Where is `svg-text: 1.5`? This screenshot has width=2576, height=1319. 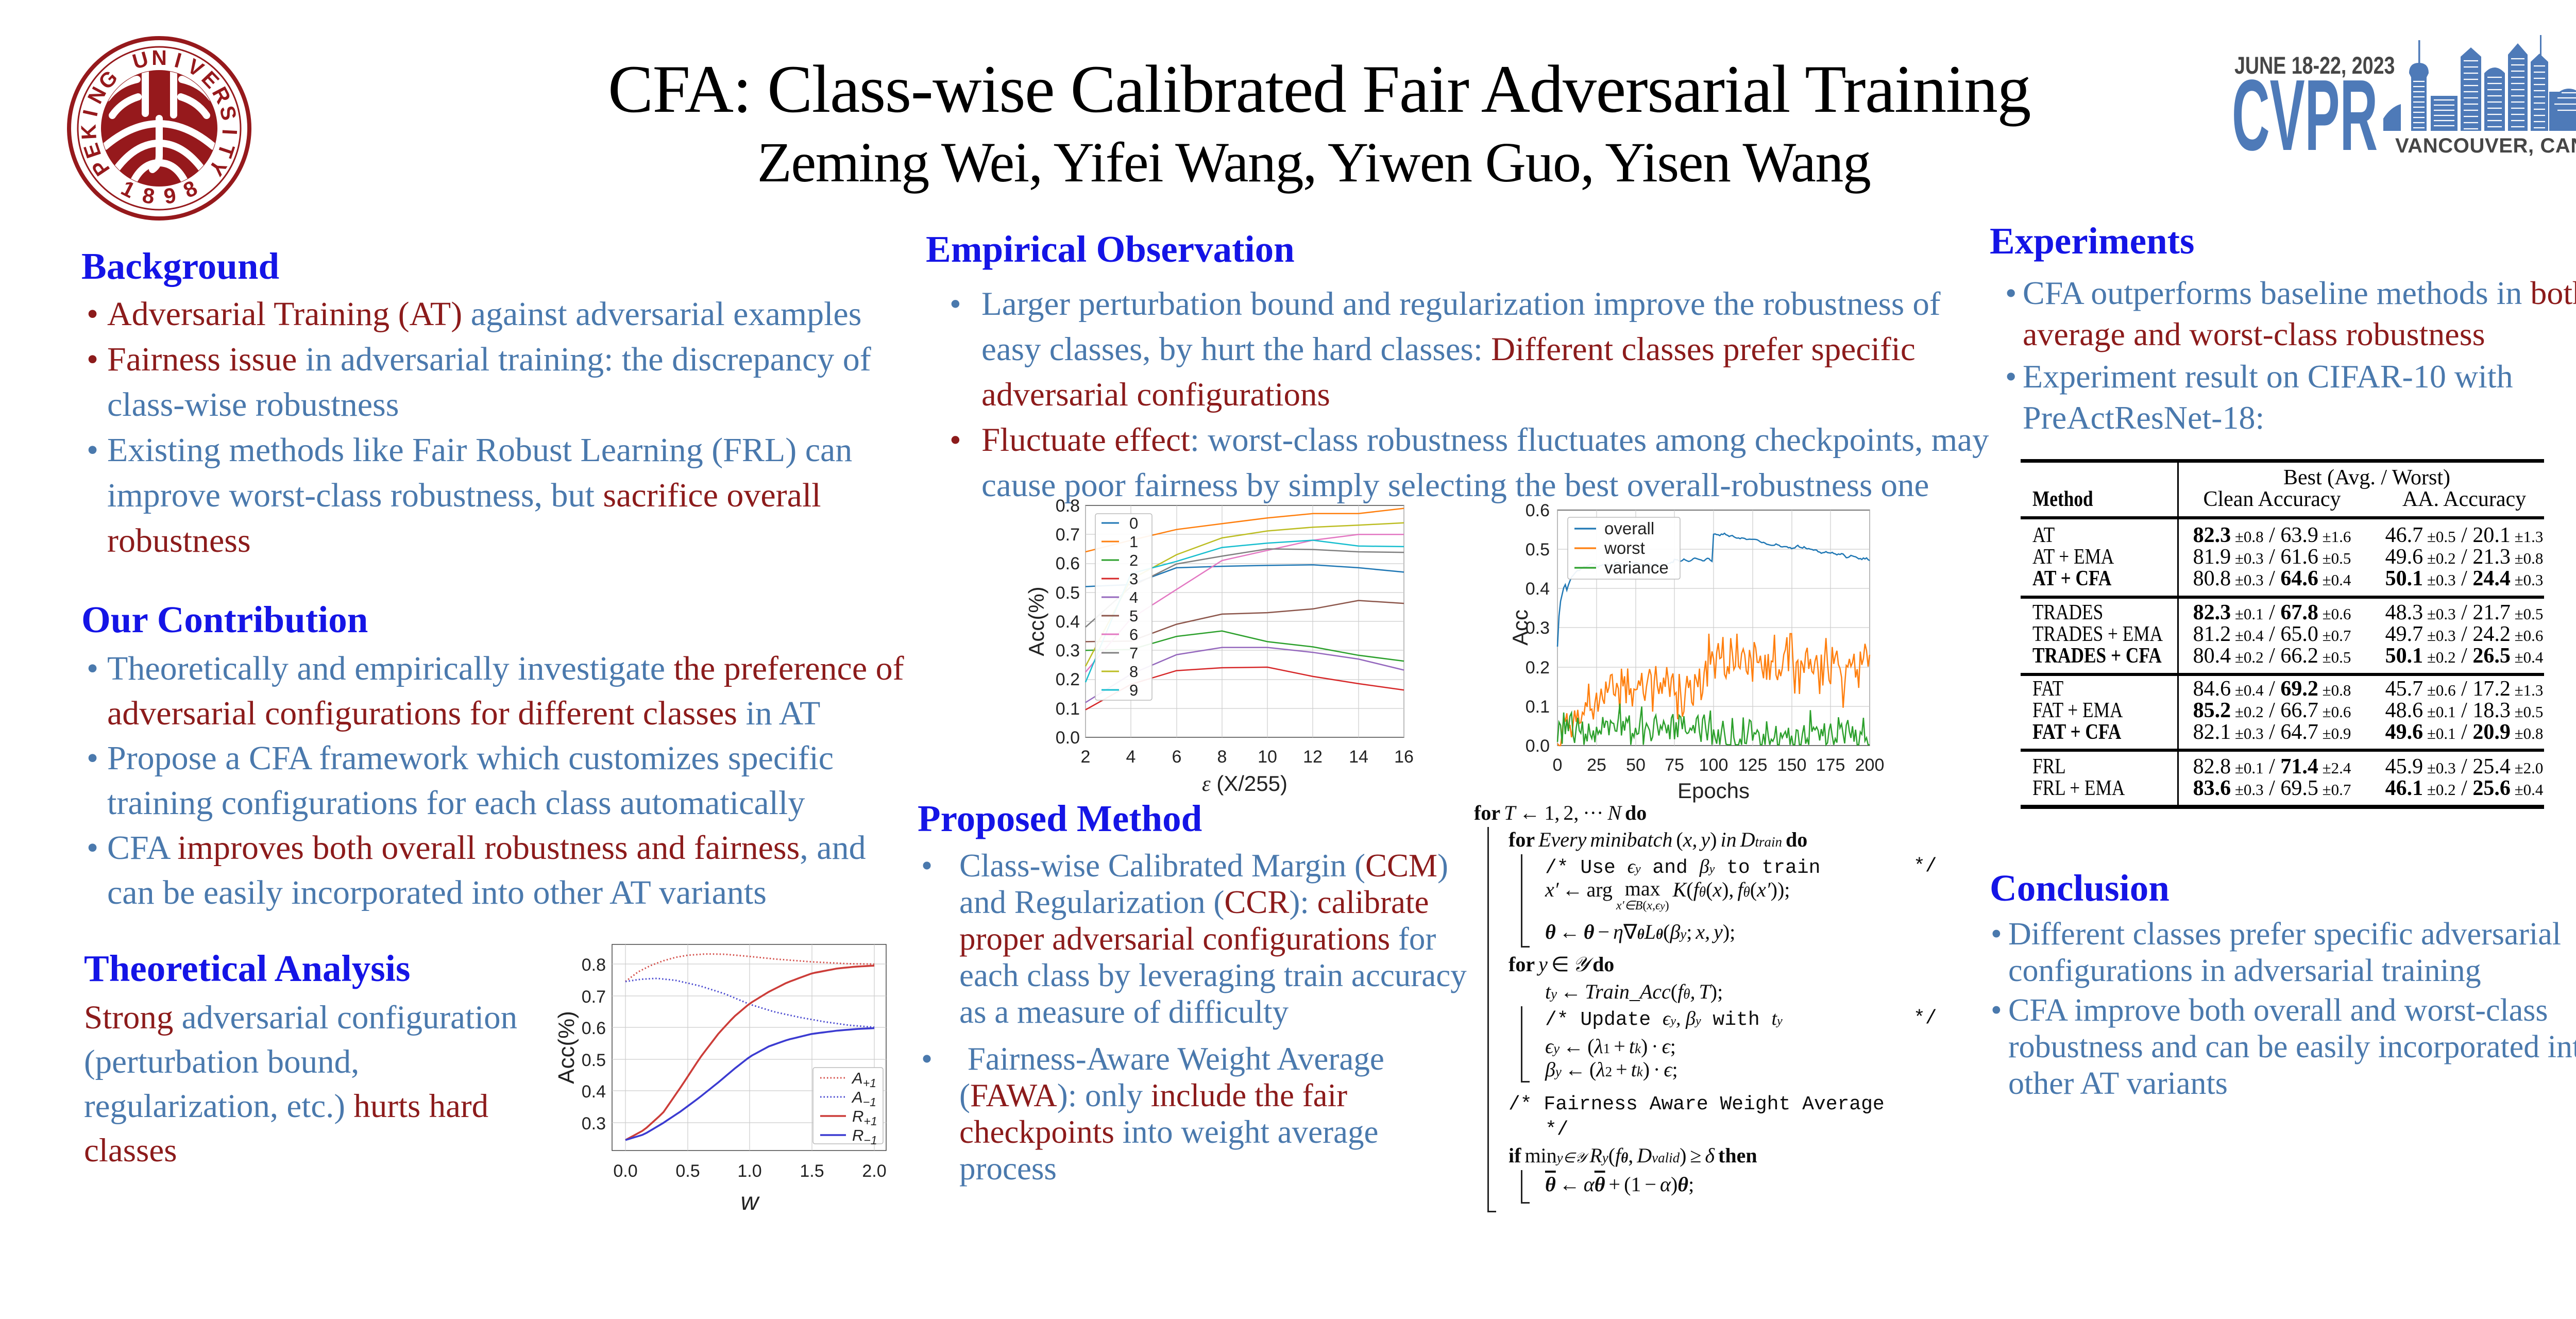
svg-text: 1.5 is located at coordinates (812, 1171).